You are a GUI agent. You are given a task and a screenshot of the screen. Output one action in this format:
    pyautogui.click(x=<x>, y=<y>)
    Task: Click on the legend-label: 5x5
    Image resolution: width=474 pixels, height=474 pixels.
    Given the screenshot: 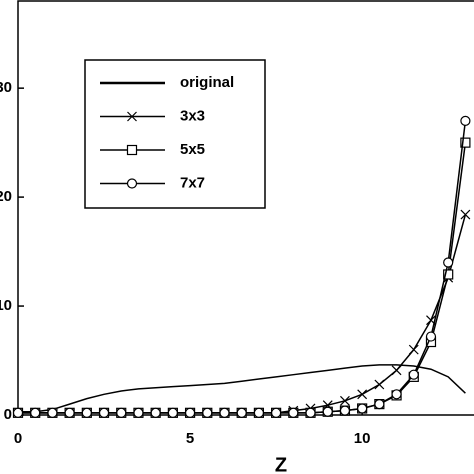 What is the action you would take?
    pyautogui.click(x=192, y=149)
    